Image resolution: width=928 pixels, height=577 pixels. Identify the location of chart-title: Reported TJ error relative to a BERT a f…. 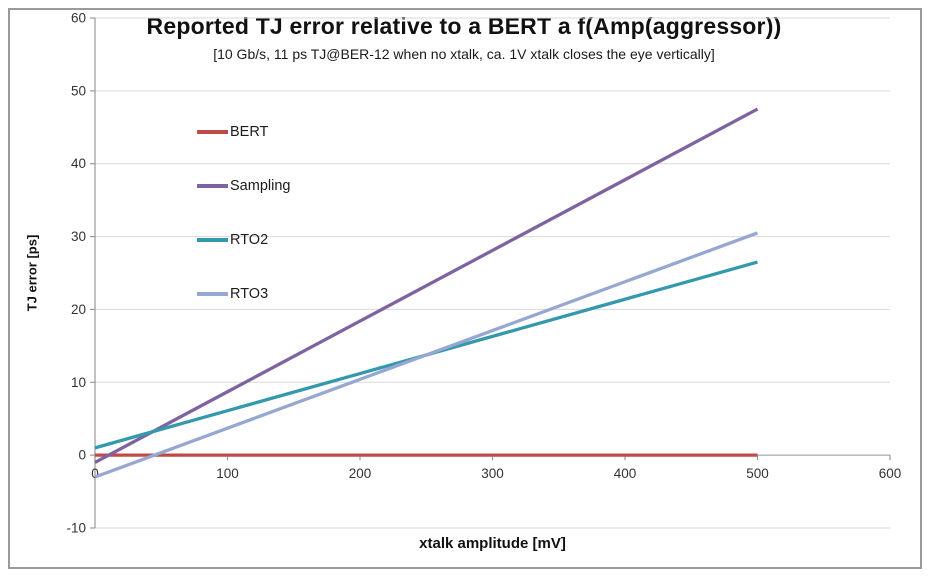
(464, 26).